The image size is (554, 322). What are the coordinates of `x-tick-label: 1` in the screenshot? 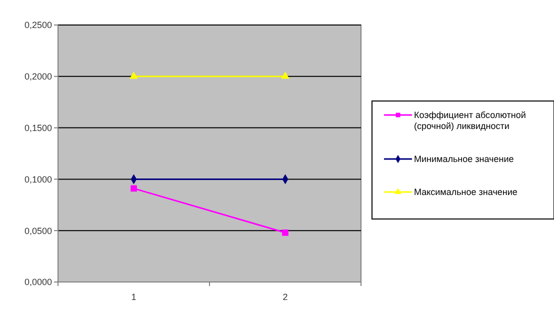 It's located at (133, 297).